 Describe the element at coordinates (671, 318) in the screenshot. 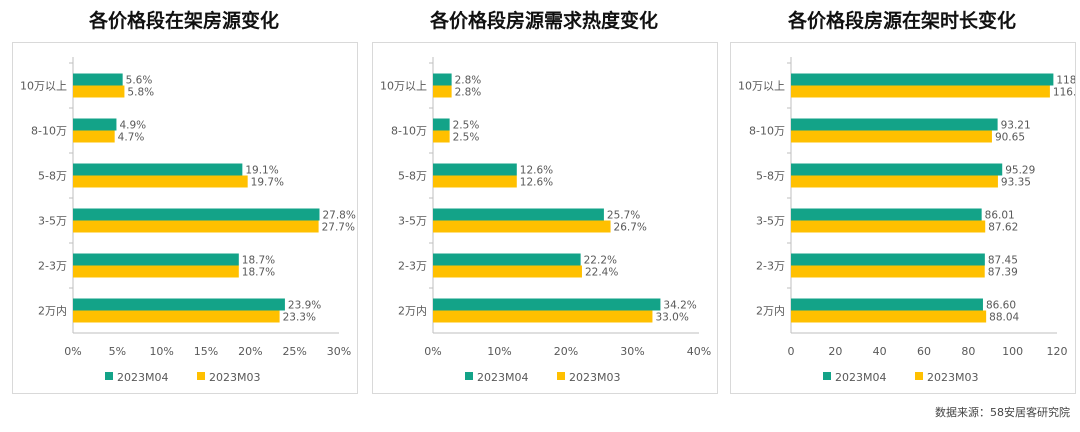

I see `data-label: 33.0%` at that location.